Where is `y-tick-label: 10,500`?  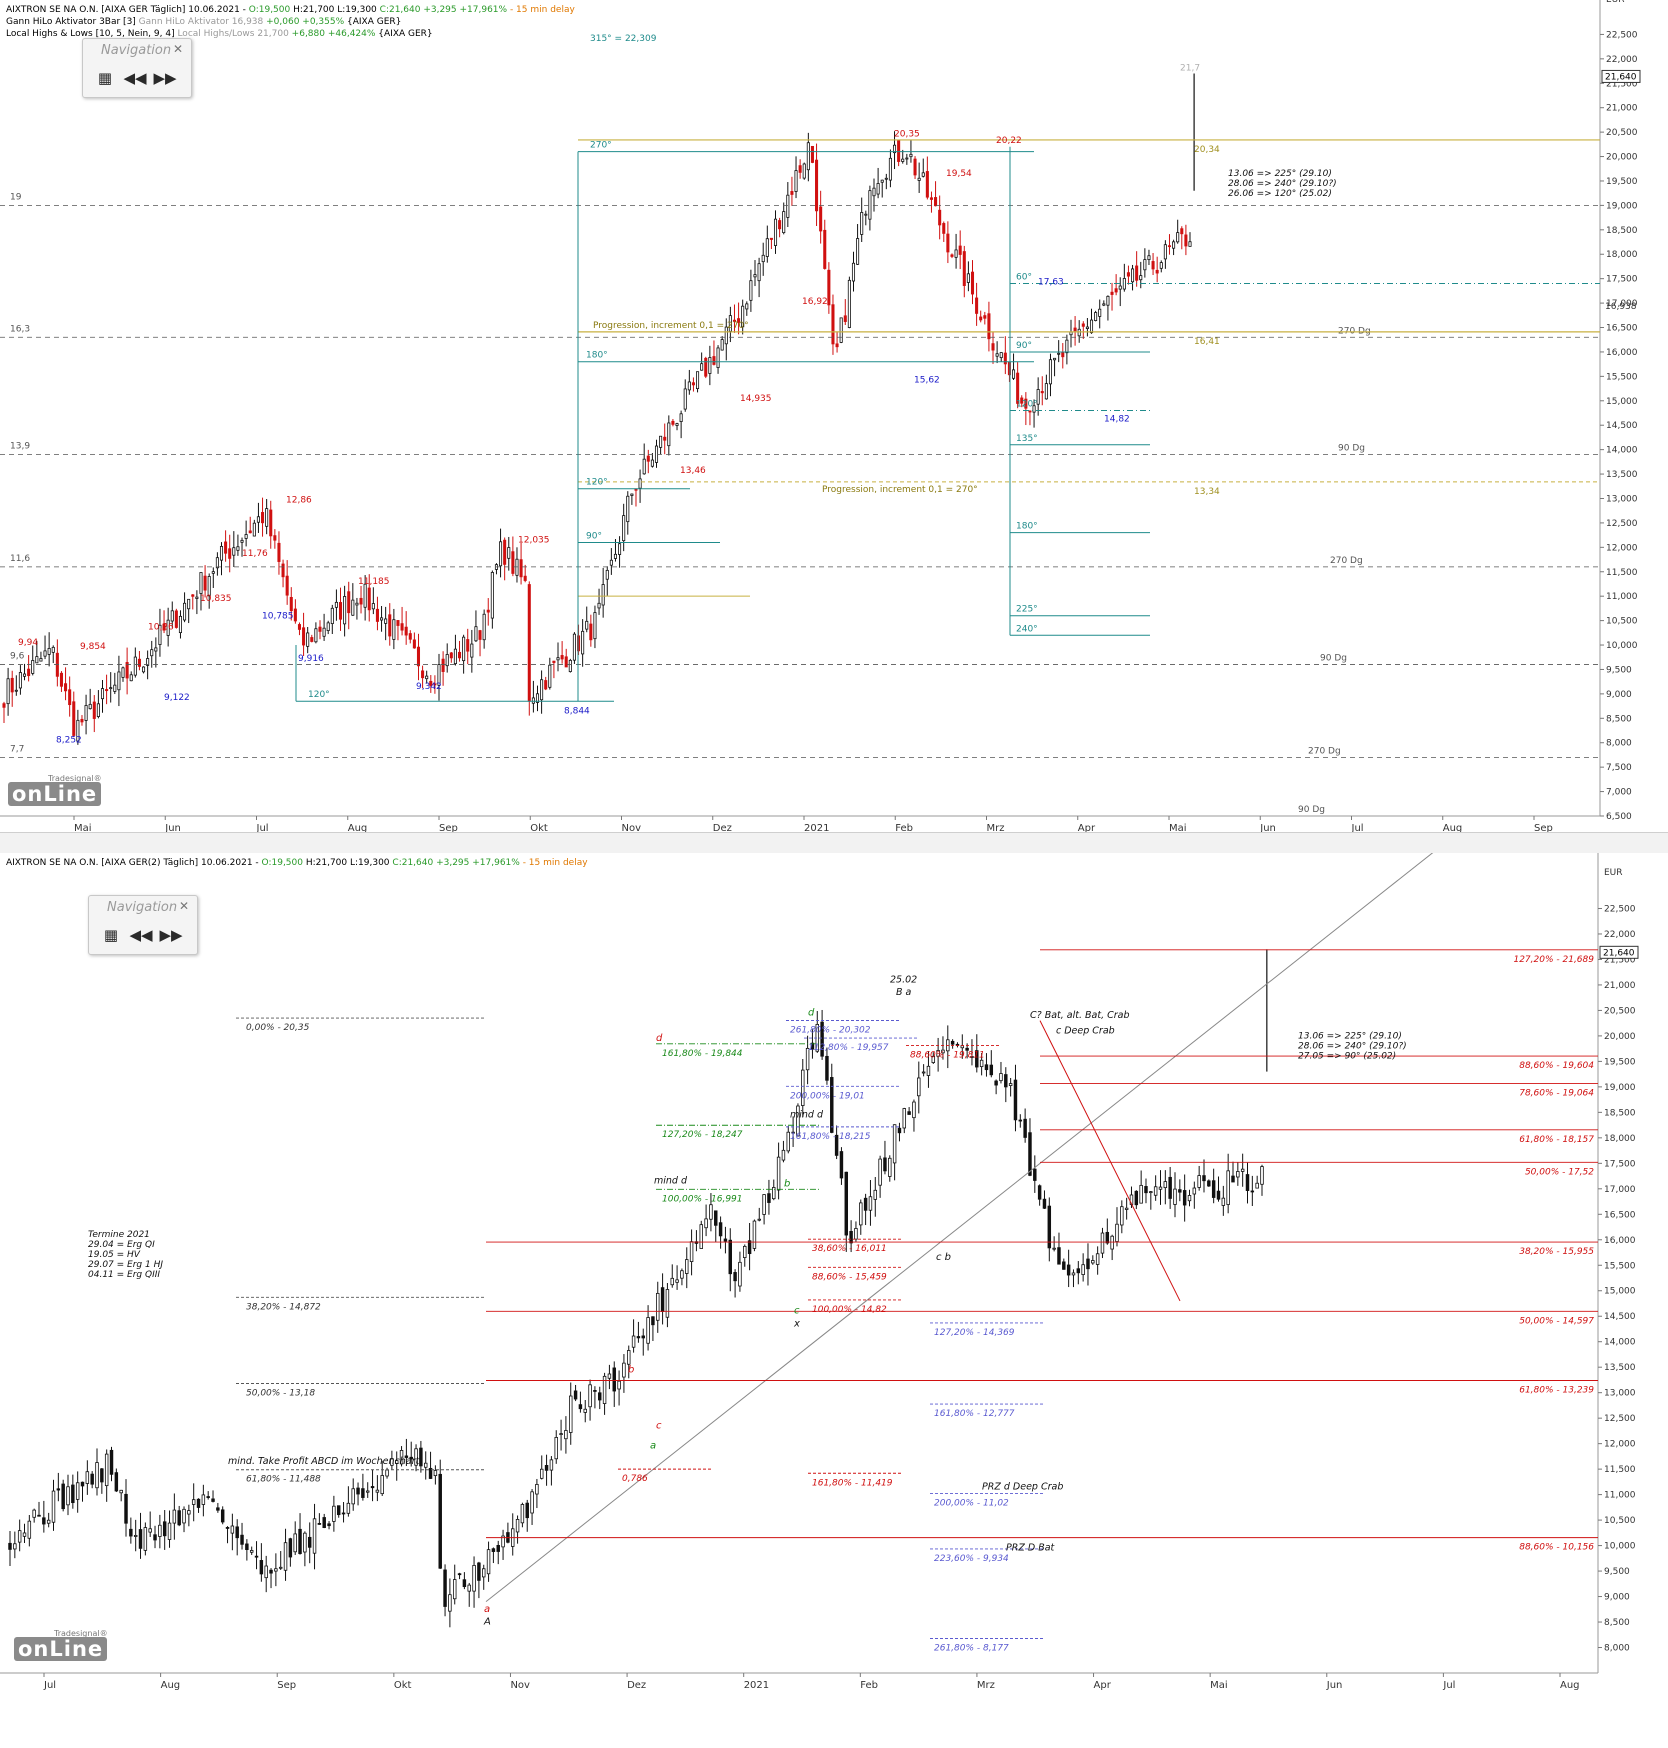 y-tick-label: 10,500 is located at coordinates (1620, 1521).